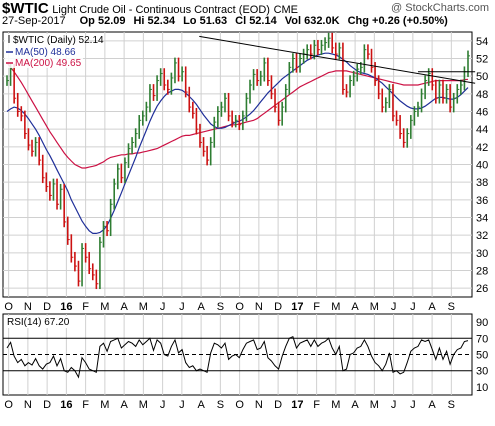 Image resolution: width=495 pixels, height=426 pixels. What do you see at coordinates (337, 59) in the screenshot?
I see `resistance-trendline` at bounding box center [337, 59].